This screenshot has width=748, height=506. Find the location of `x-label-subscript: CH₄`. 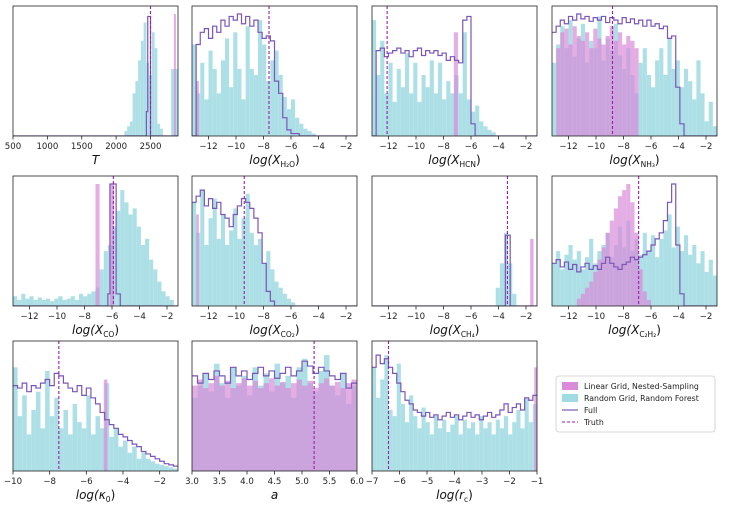

x-label-subscript: CH₄ is located at coordinates (468, 334).